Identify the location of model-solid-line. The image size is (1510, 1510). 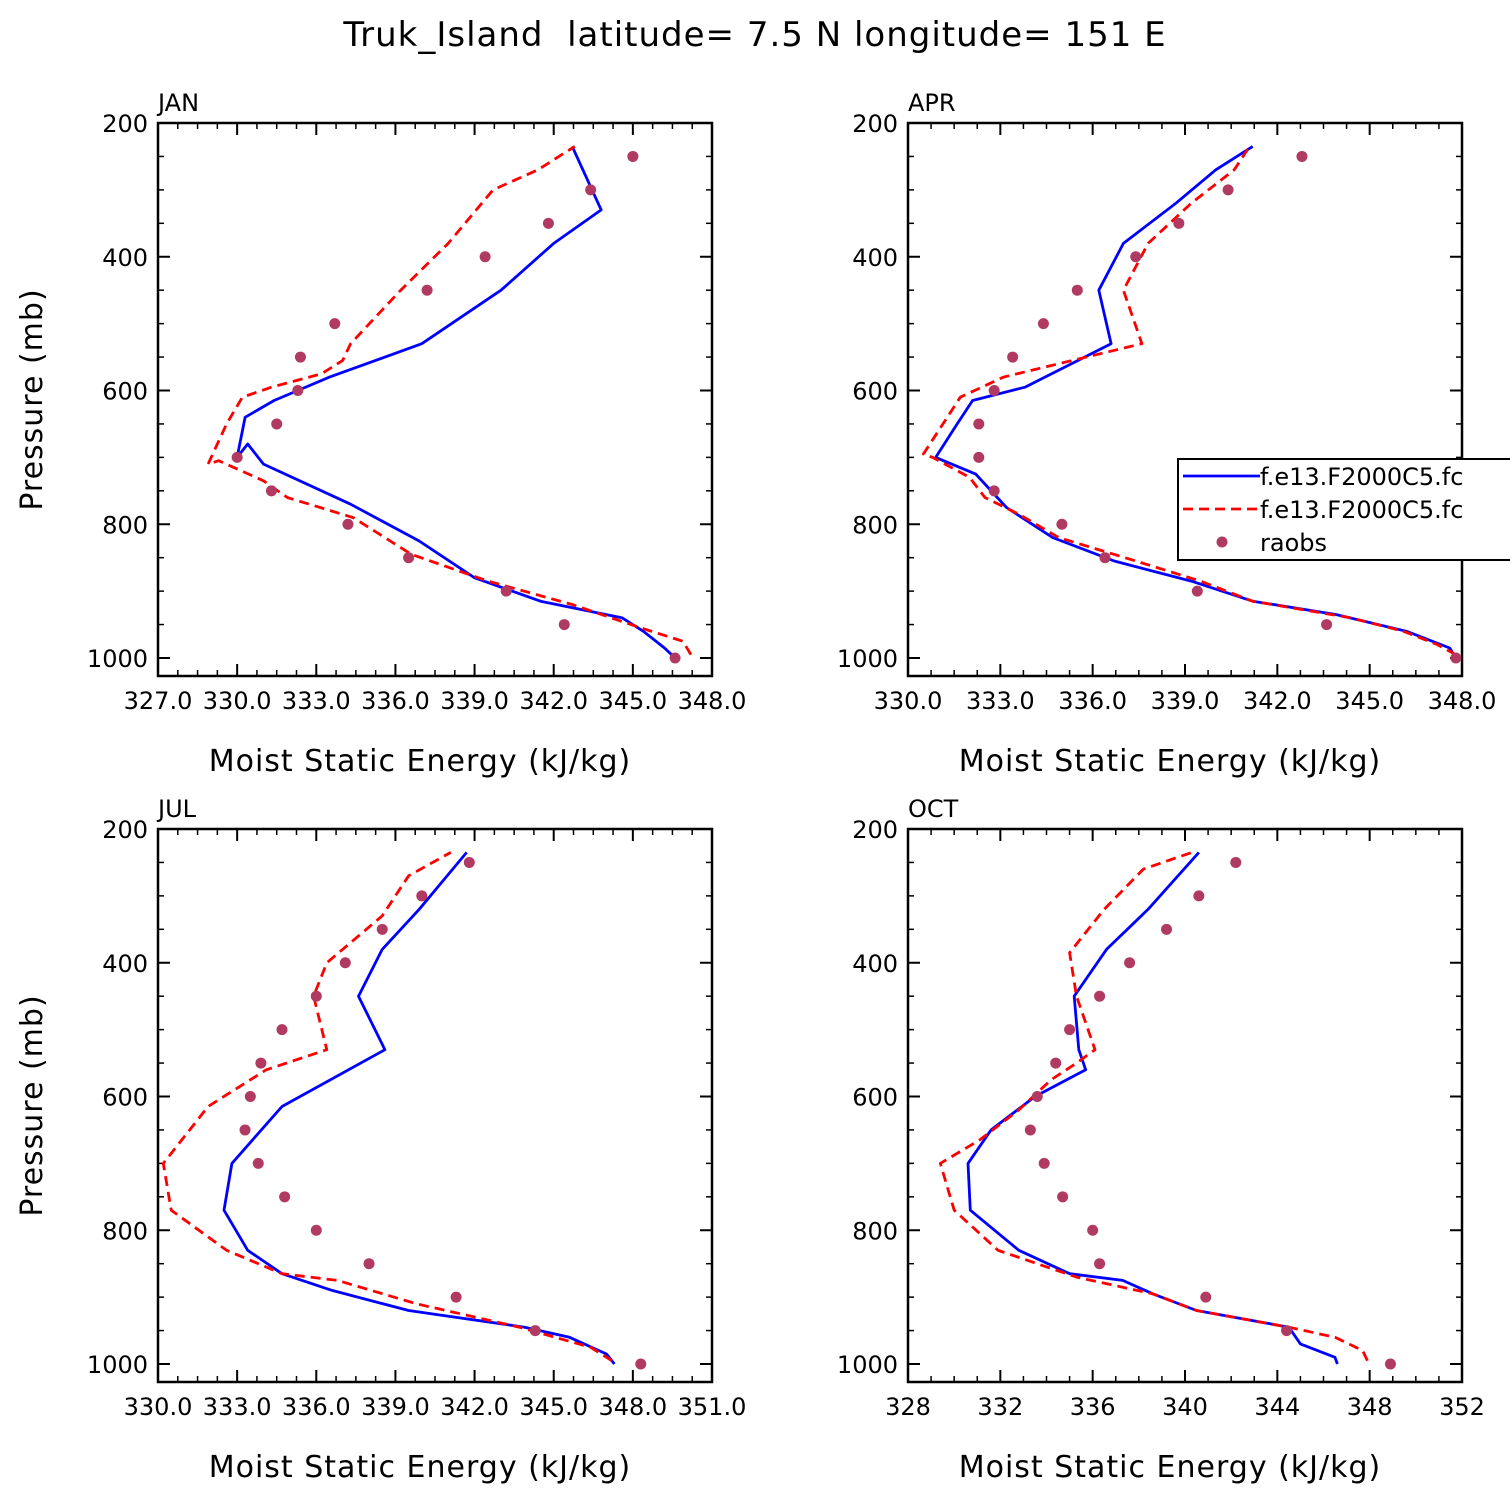
(456, 402).